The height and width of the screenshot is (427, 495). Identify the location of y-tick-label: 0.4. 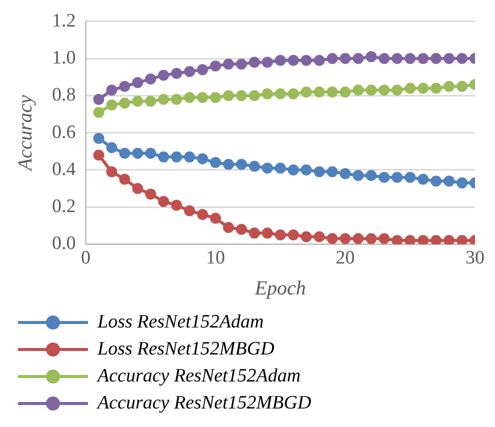
(64, 169).